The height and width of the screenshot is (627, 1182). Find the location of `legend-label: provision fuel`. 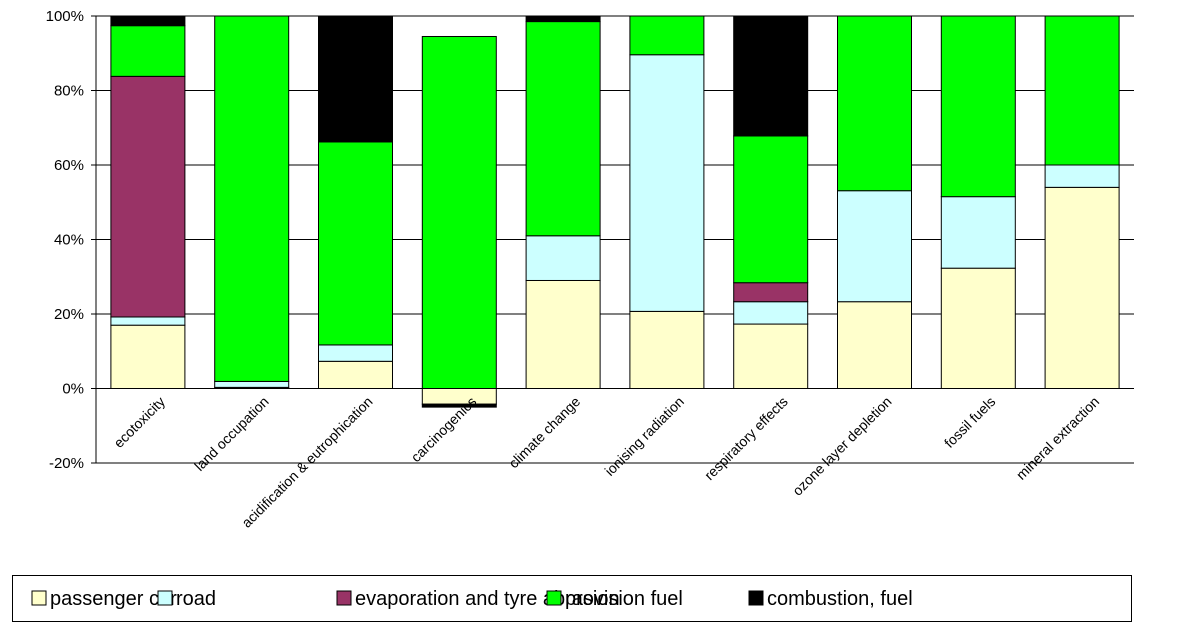

legend-label: provision fuel is located at coordinates (624, 599).